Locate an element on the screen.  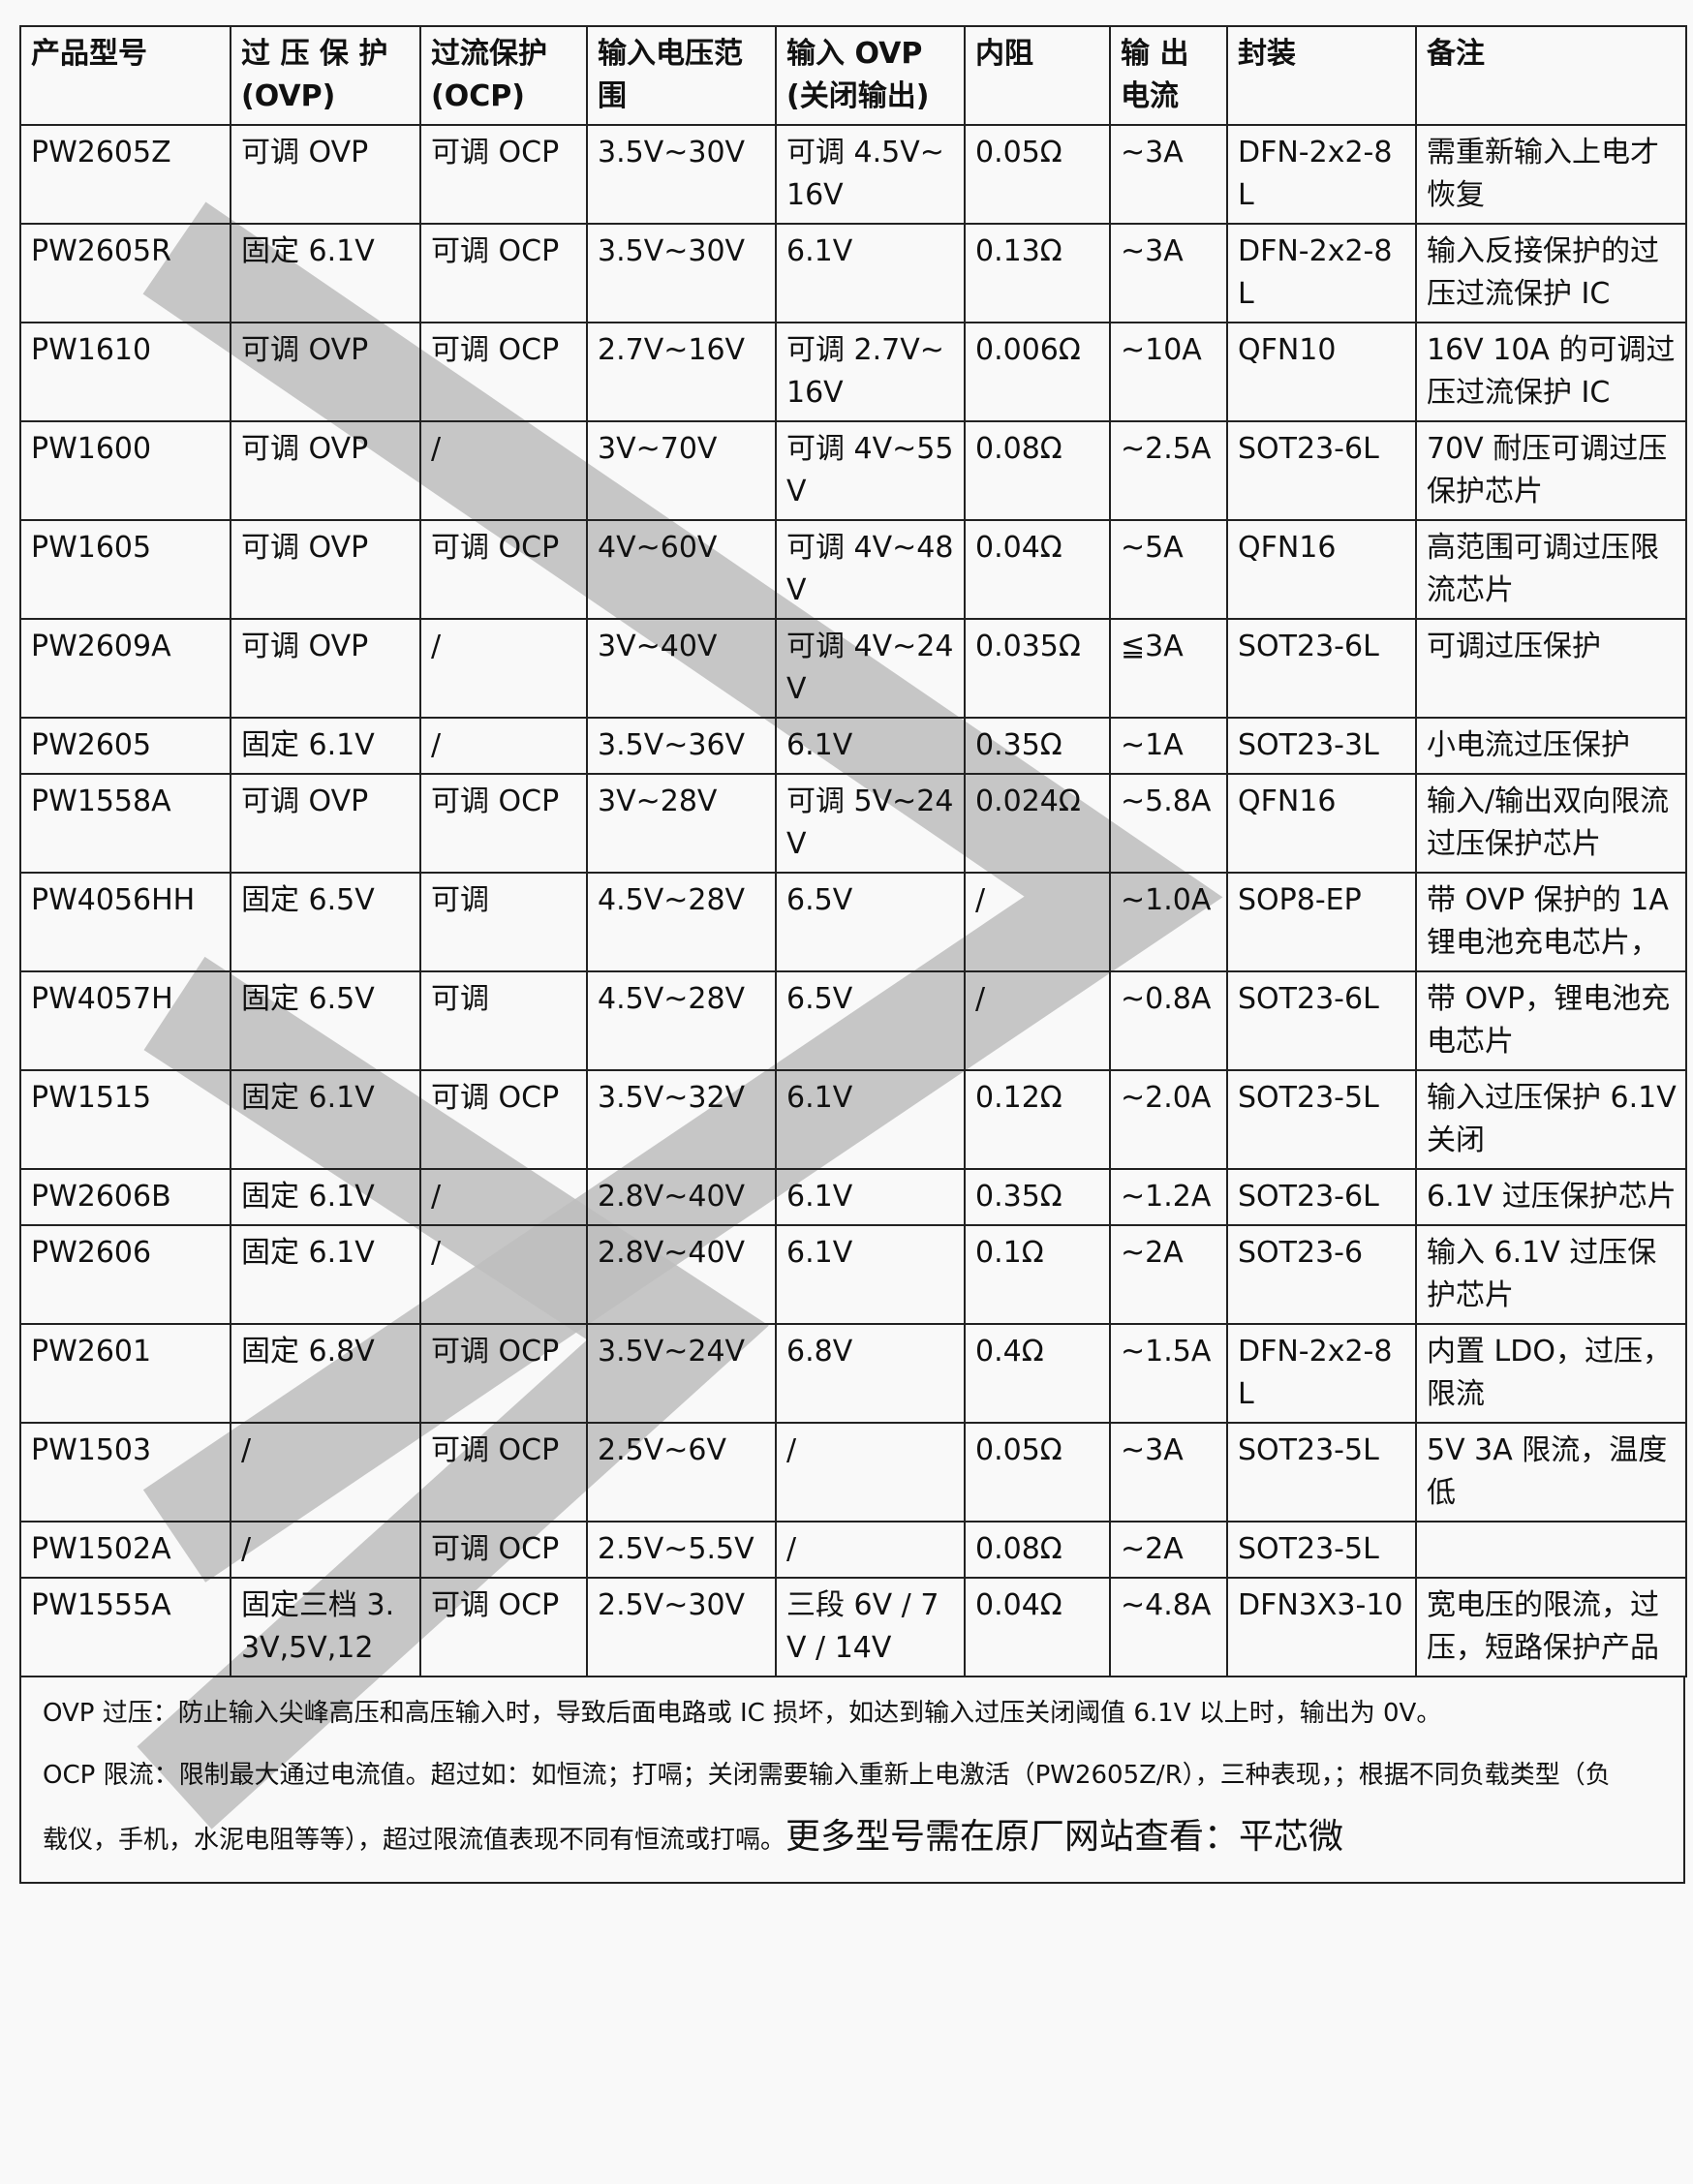
table-cell: ~5.8A is located at coordinates (1168, 823).